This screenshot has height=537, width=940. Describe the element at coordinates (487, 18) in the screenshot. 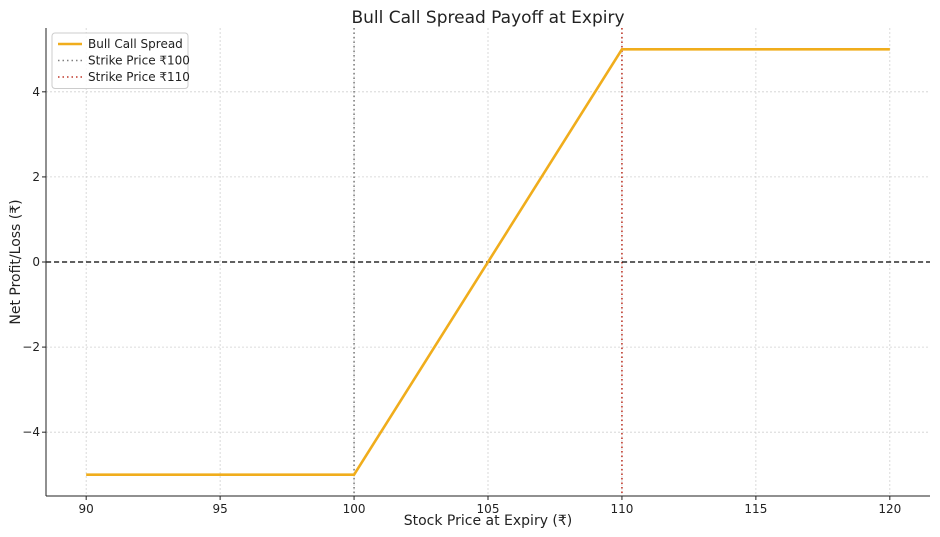

I see `chart-title: Bull Call Spread Payoff at Expiry` at that location.